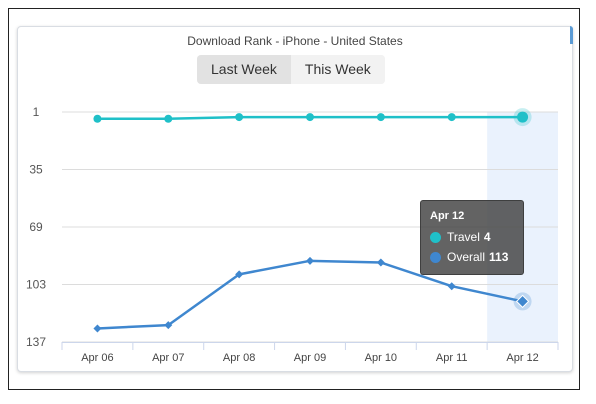 This screenshot has height=404, width=596. I want to click on tooltip-row-overall: Overall 113, so click(469, 257).